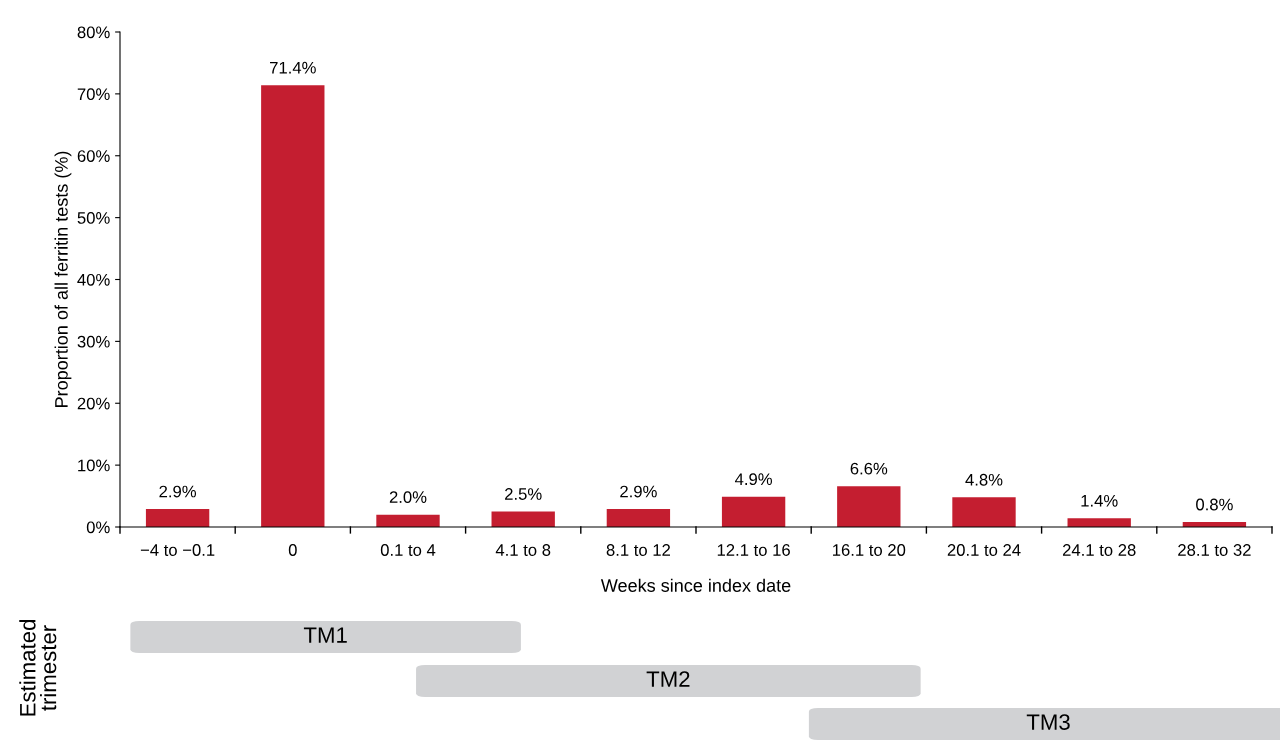 This screenshot has height=752, width=1280. What do you see at coordinates (94, 465) in the screenshot?
I see `y-tick-label: 10%` at bounding box center [94, 465].